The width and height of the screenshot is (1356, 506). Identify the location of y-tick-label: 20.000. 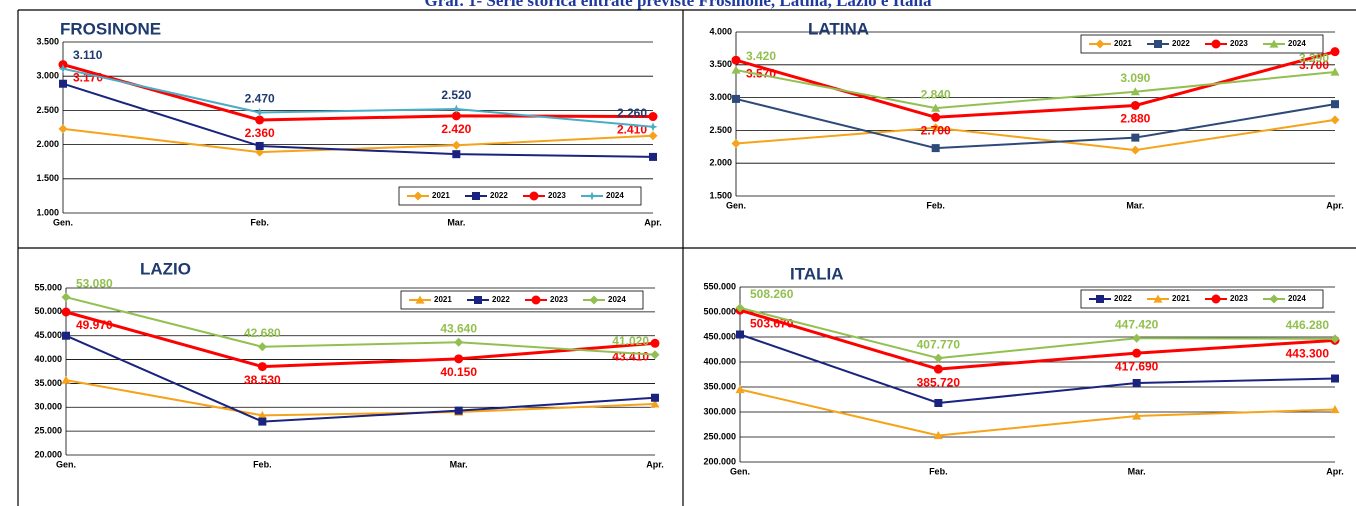
(48, 454).